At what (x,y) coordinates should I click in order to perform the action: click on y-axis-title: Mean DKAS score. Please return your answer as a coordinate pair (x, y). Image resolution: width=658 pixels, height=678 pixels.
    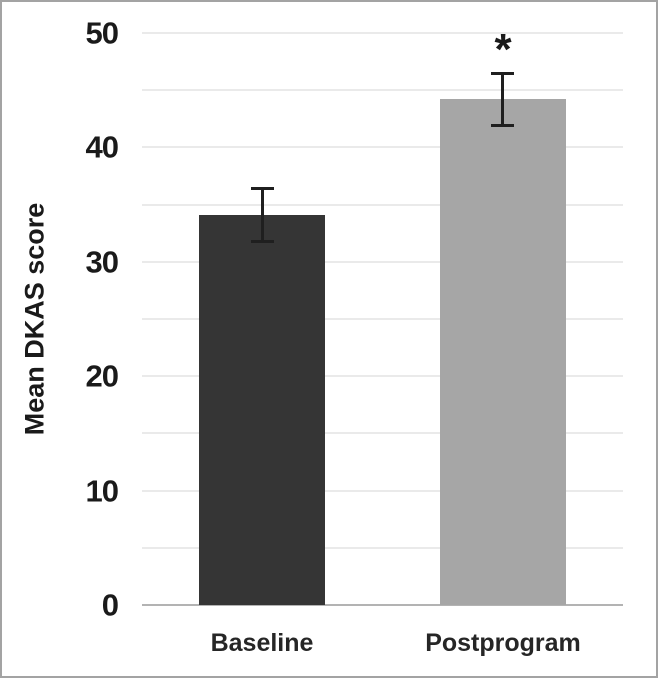
    Looking at the image, I should click on (34, 319).